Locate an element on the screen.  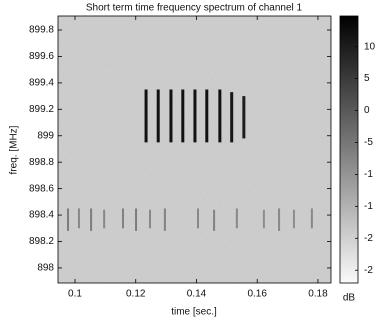
y-tick-label: 898.6 is located at coordinates (41, 188).